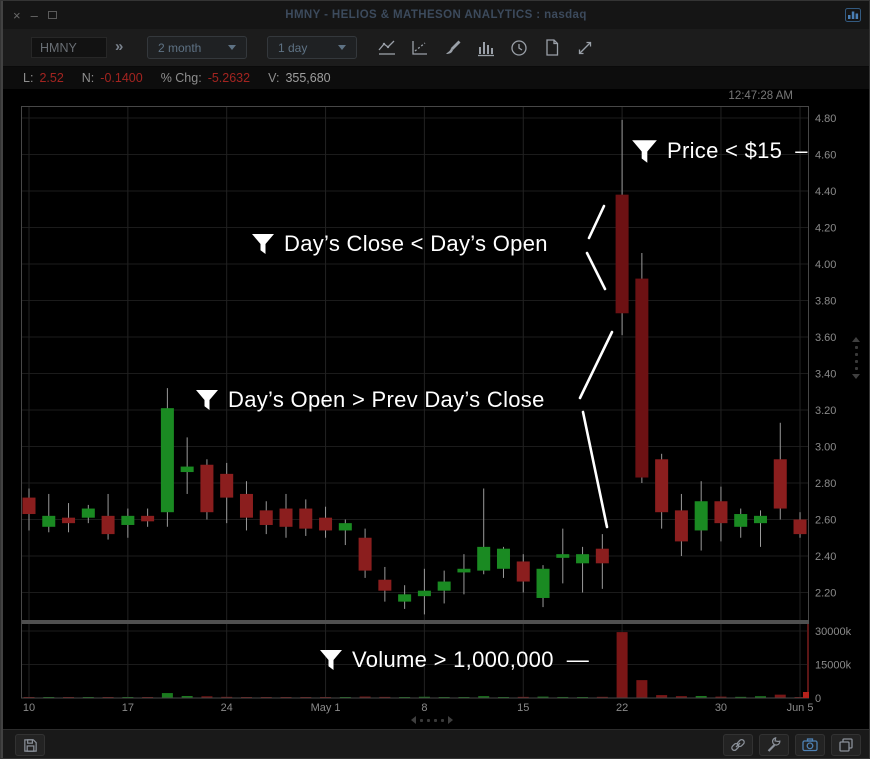 This screenshot has height=759, width=870. What do you see at coordinates (725, 150) in the screenshot?
I see `filter-label: Price < $15` at bounding box center [725, 150].